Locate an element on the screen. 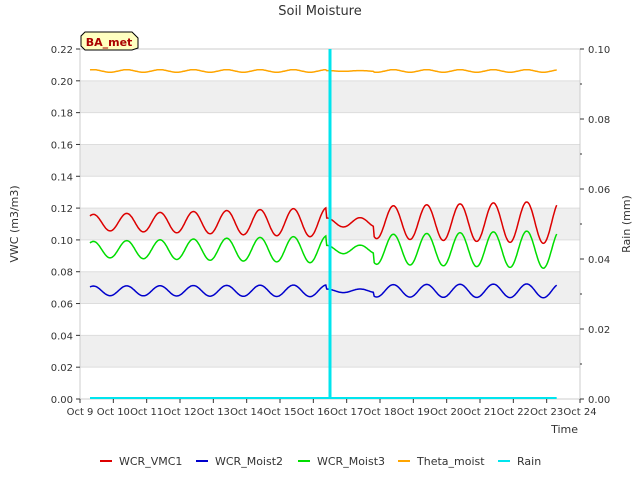 Image resolution: width=640 pixels, height=480 pixels. x-tick-label: Oct 11 is located at coordinates (146, 412).